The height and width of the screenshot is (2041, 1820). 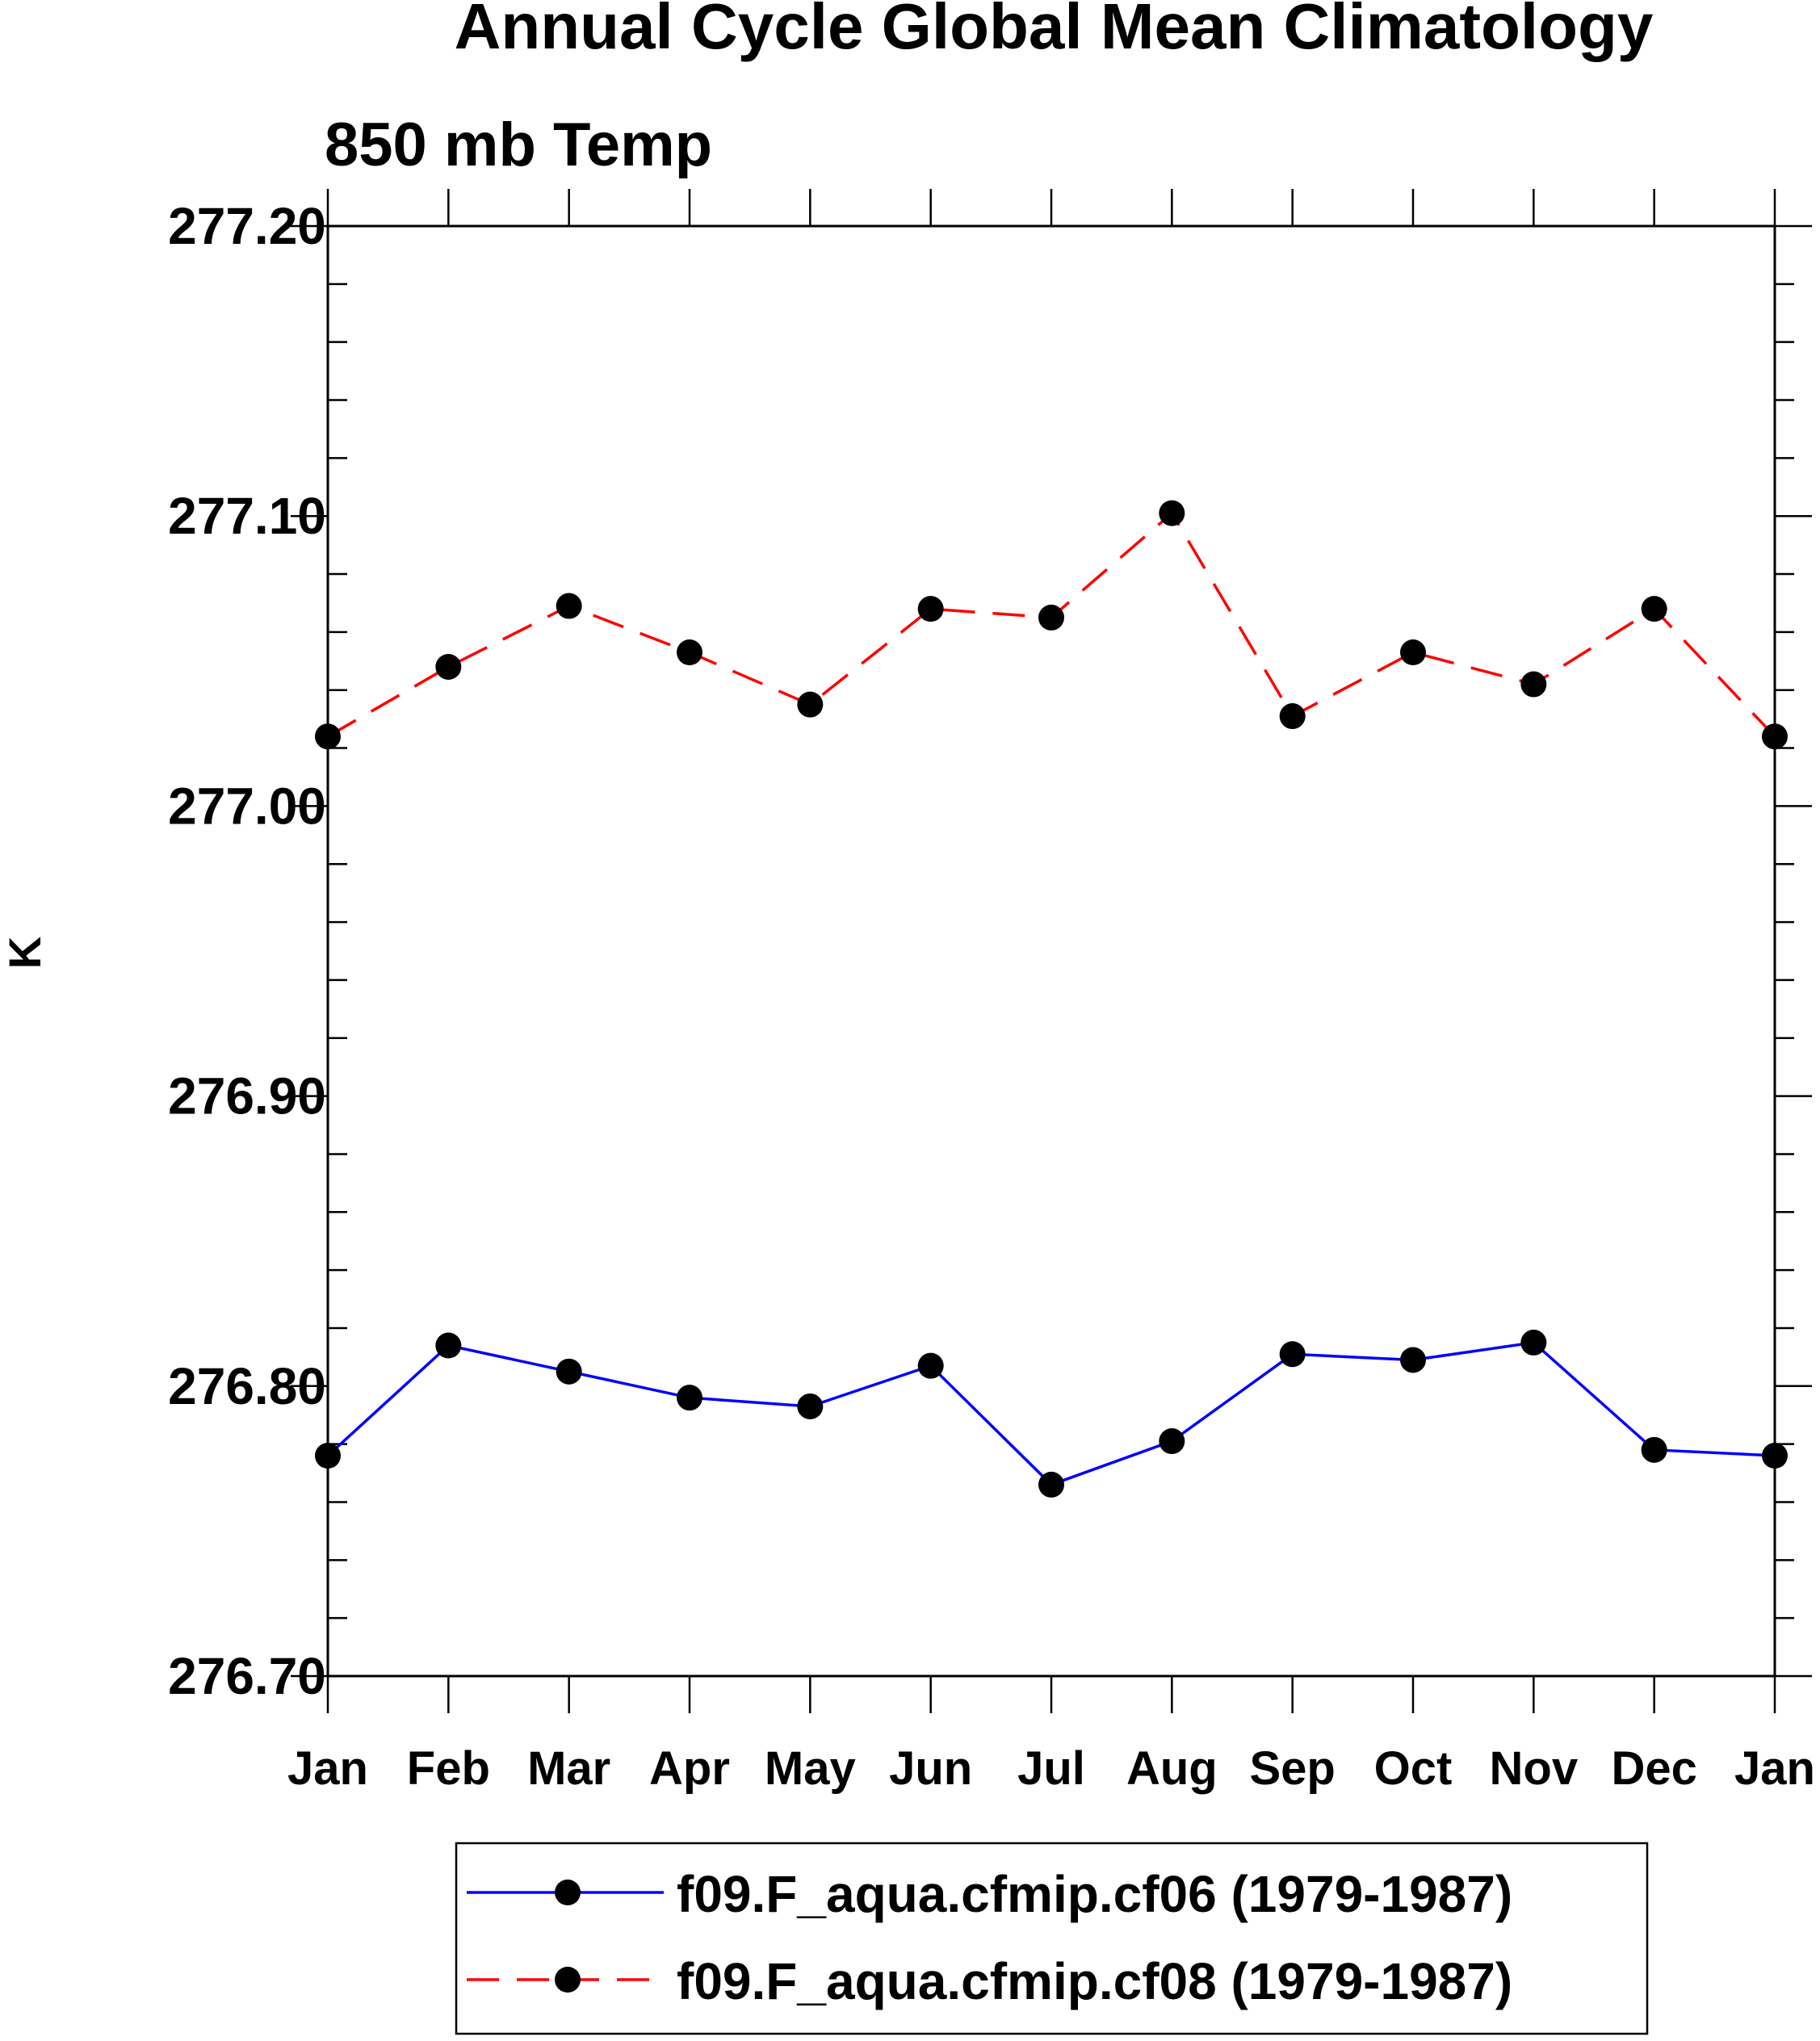 I want to click on chart-title: Annual Cycle Global Mean Climatology, so click(x=1054, y=31).